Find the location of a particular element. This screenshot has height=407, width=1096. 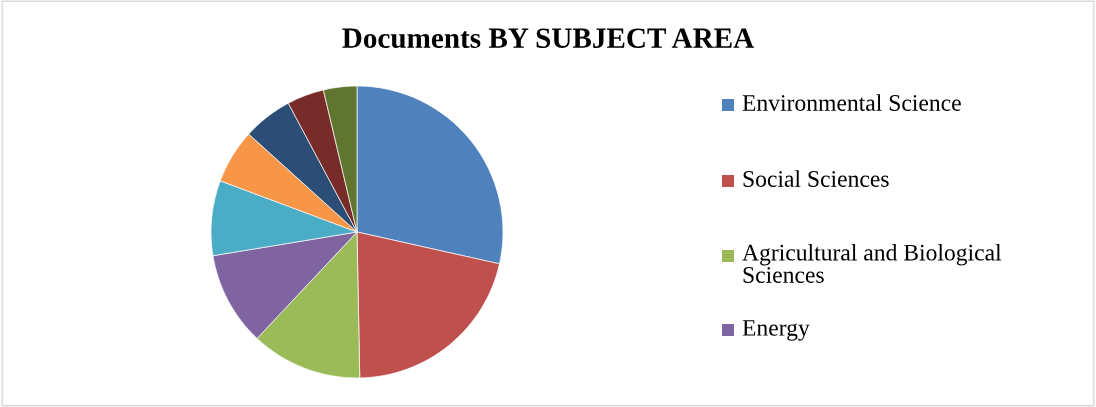

legend-label: Environmental Science is located at coordinates (851, 102).